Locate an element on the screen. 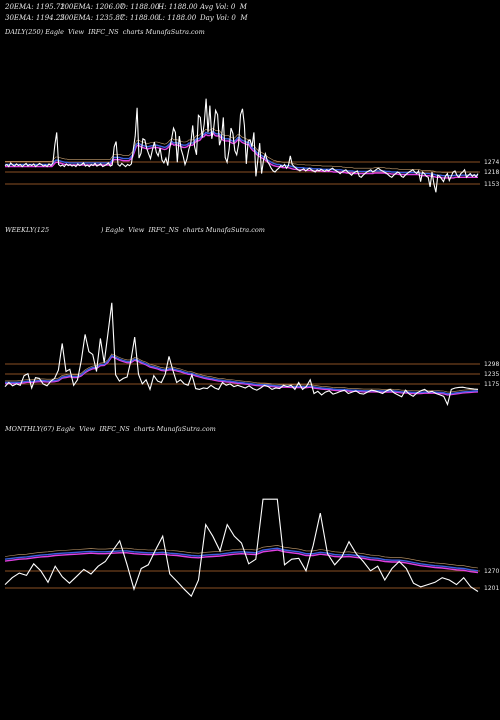  weekly-price-label: 1298 is located at coordinates (491, 364).